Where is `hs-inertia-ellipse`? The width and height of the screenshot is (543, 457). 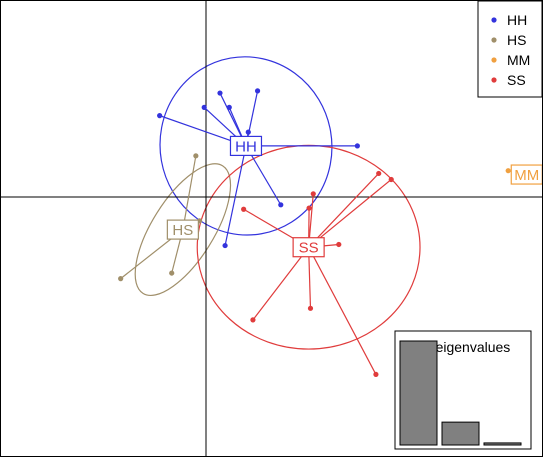
hs-inertia-ellipse is located at coordinates (183, 230).